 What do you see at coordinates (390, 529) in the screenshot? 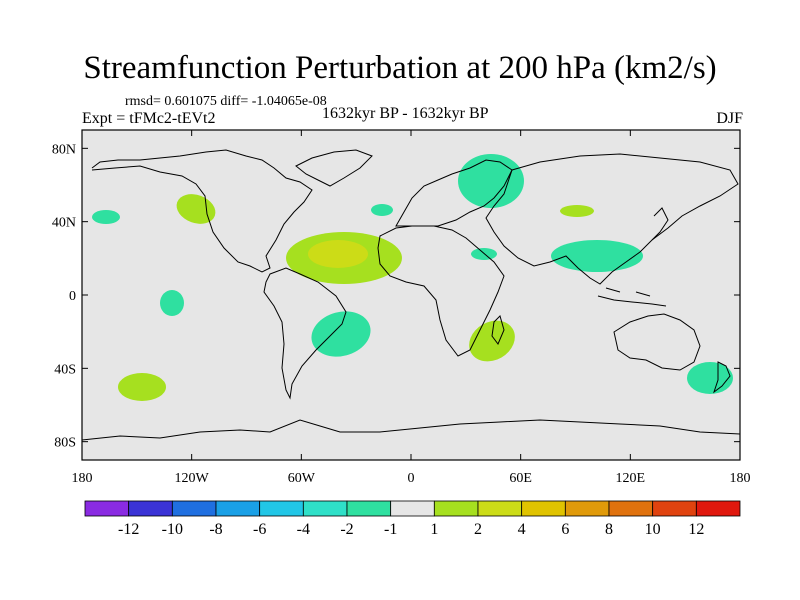
I see `colorbar-label: -1` at bounding box center [390, 529].